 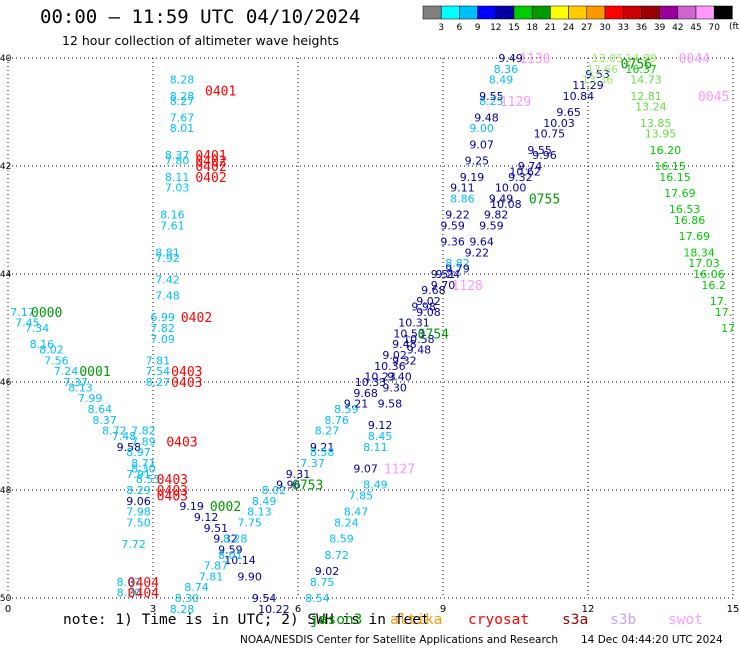 I want to click on wave-height-label: 13.66, so click(x=603, y=69).